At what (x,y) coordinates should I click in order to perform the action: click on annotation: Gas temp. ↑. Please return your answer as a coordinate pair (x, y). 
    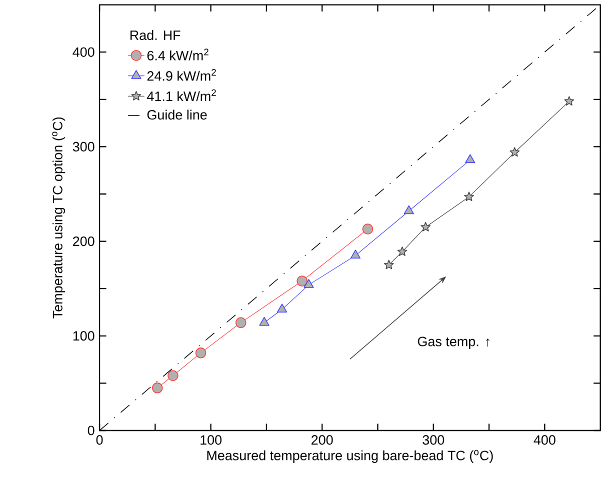
    Looking at the image, I should click on (454, 342).